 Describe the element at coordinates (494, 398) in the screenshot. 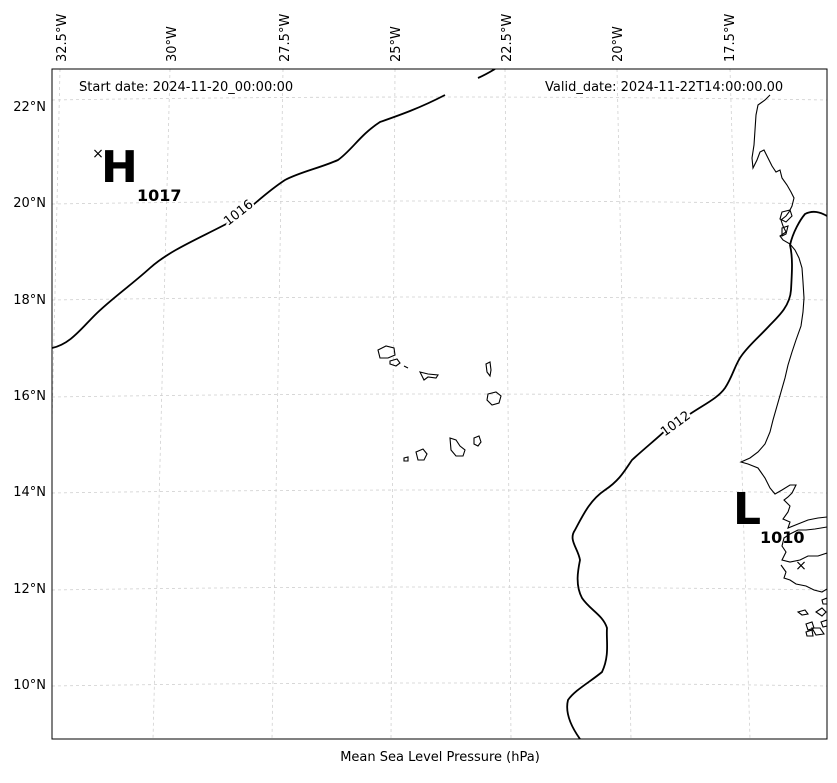

I see `island-boa-vista` at that location.